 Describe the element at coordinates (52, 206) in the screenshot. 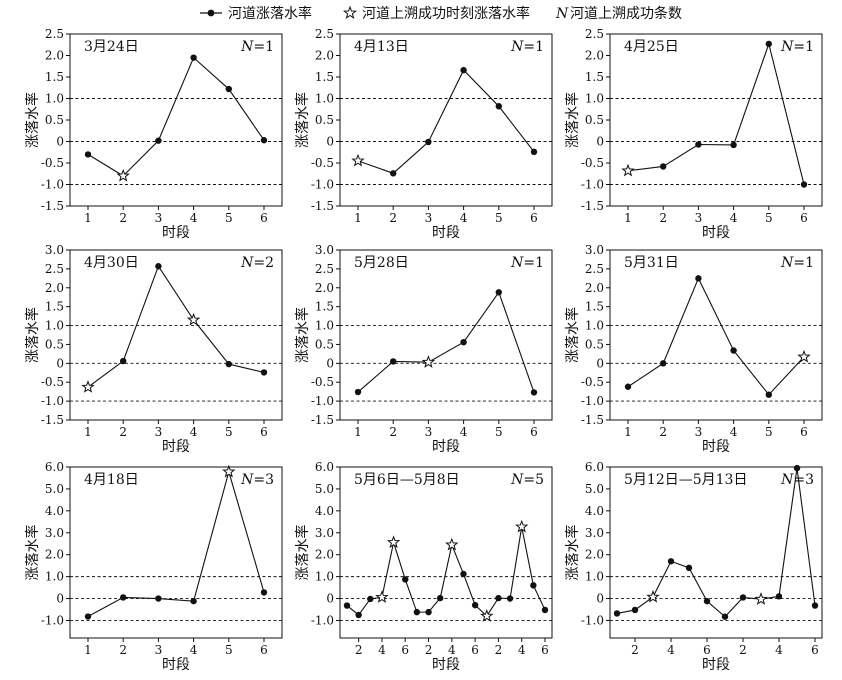

I see `y-tick-label: -1.5` at that location.